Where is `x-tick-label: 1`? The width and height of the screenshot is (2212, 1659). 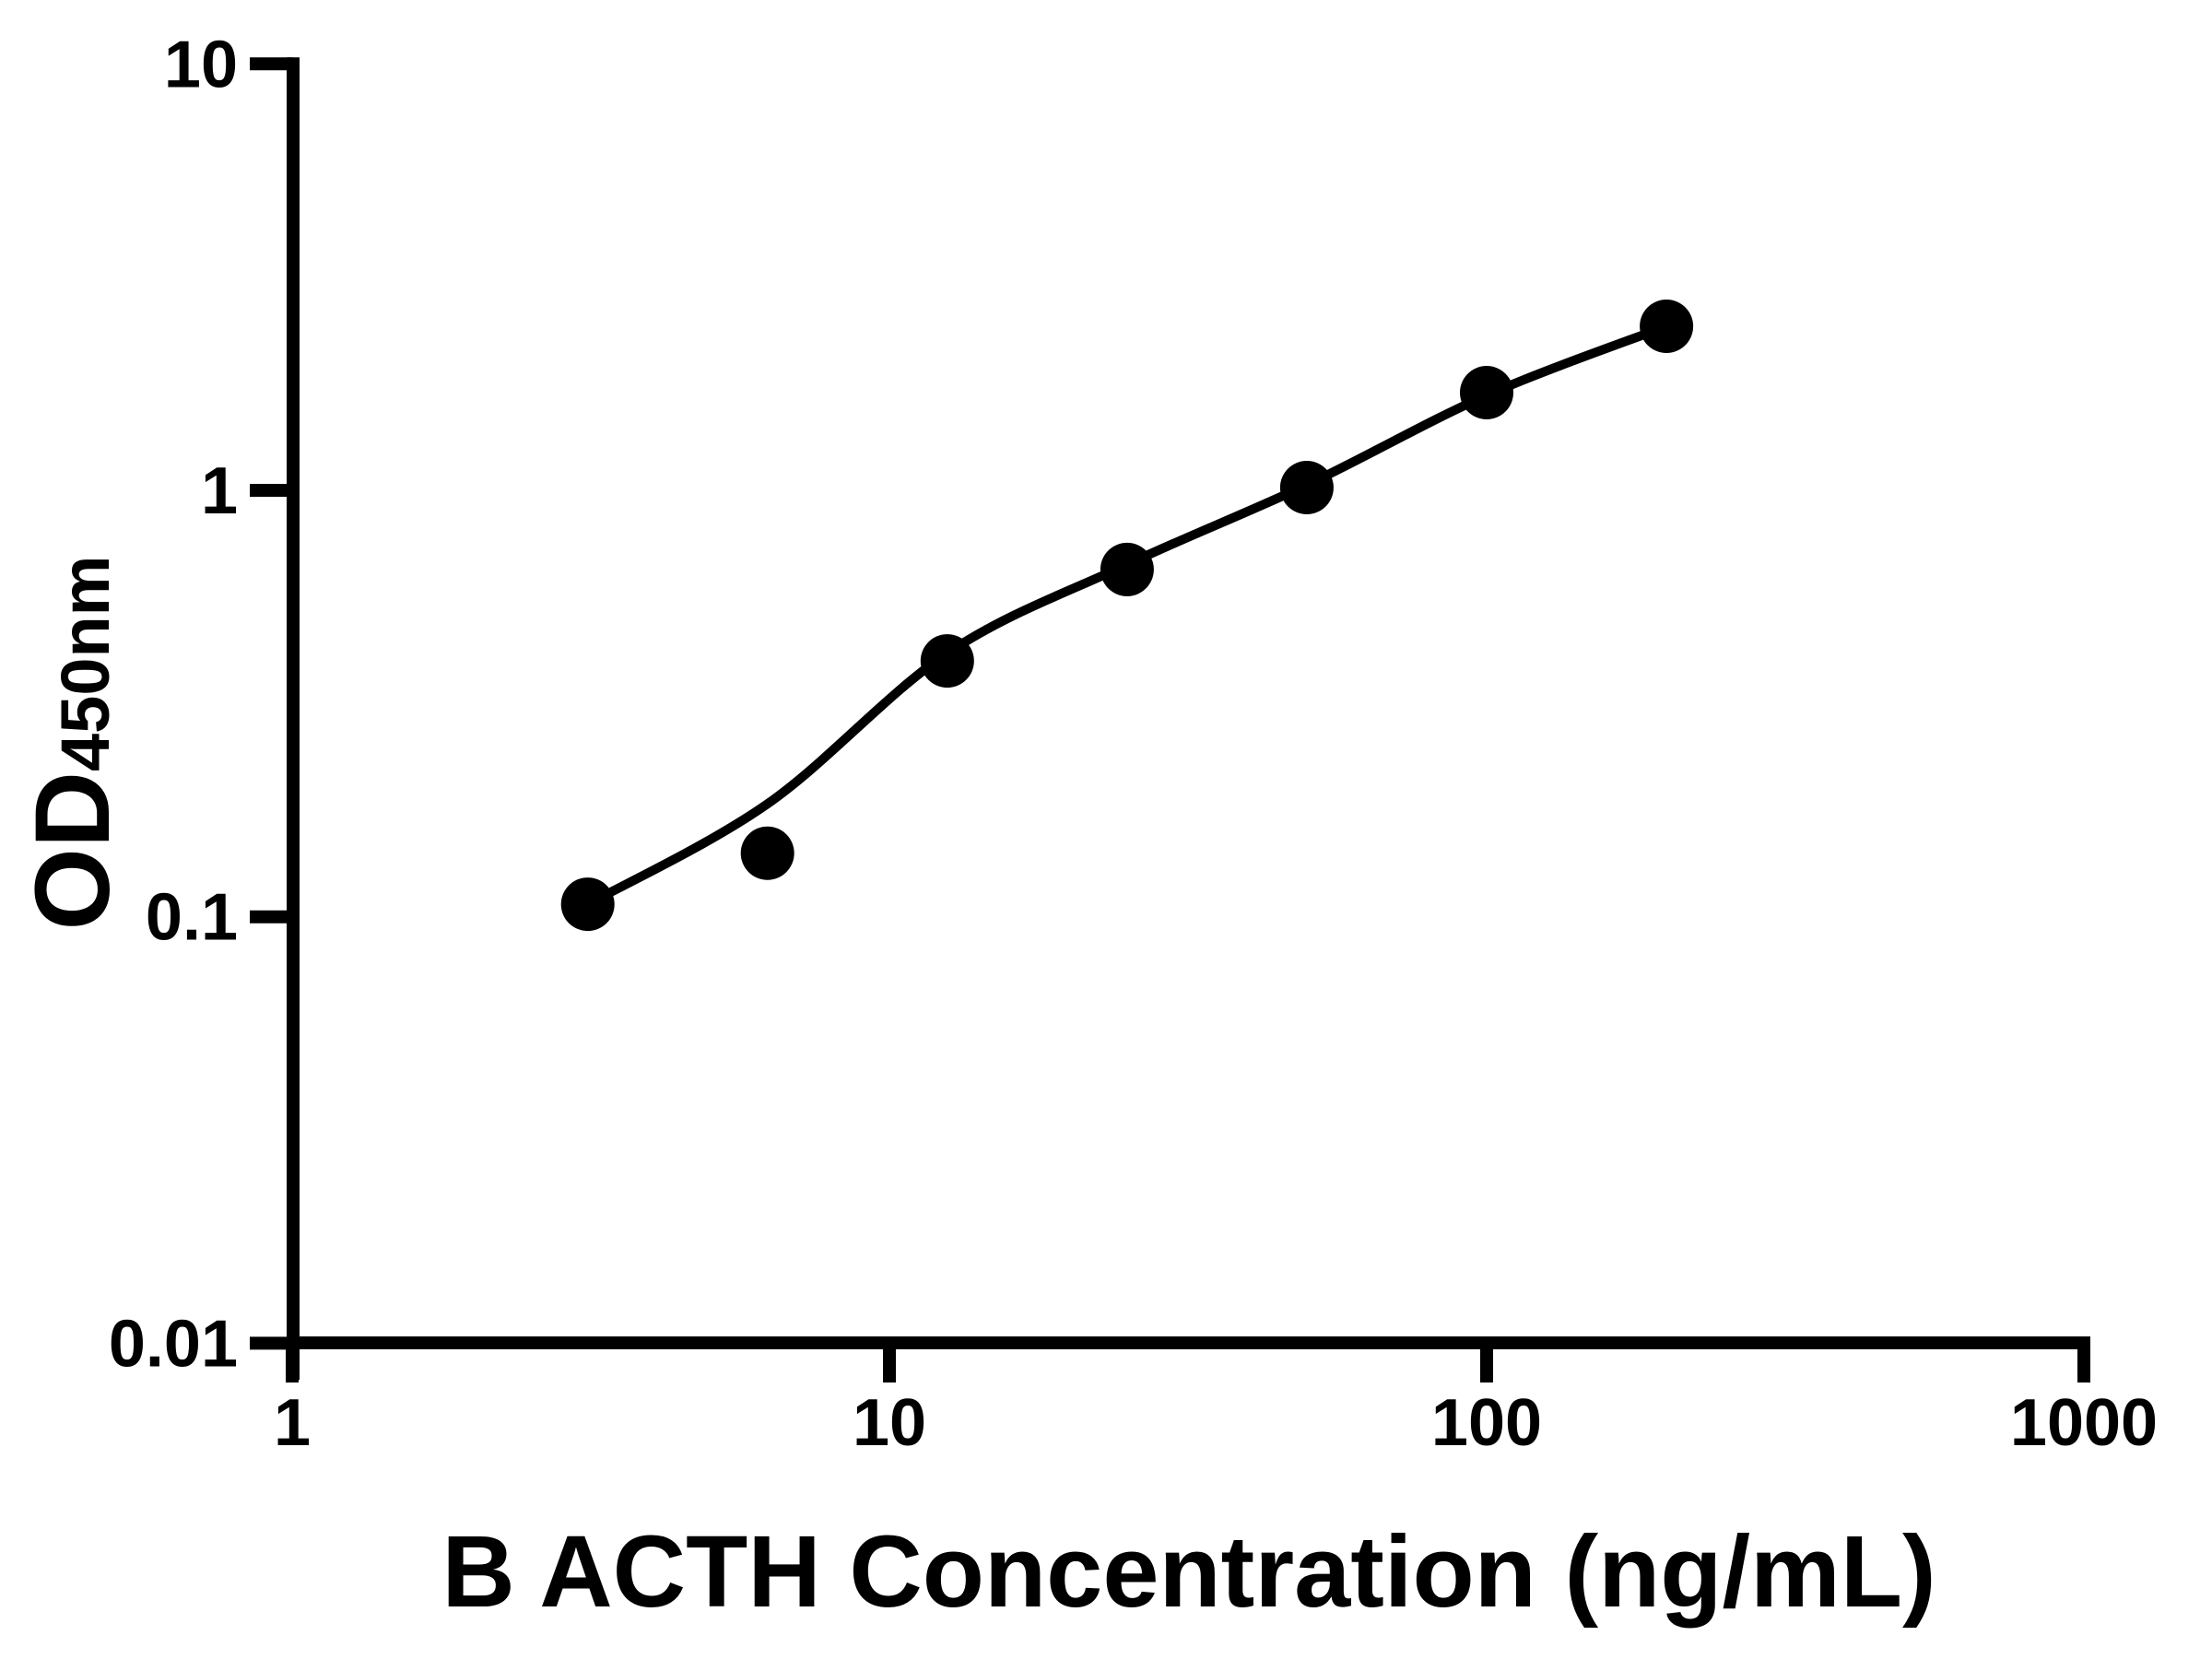 x-tick-label: 1 is located at coordinates (292, 1423).